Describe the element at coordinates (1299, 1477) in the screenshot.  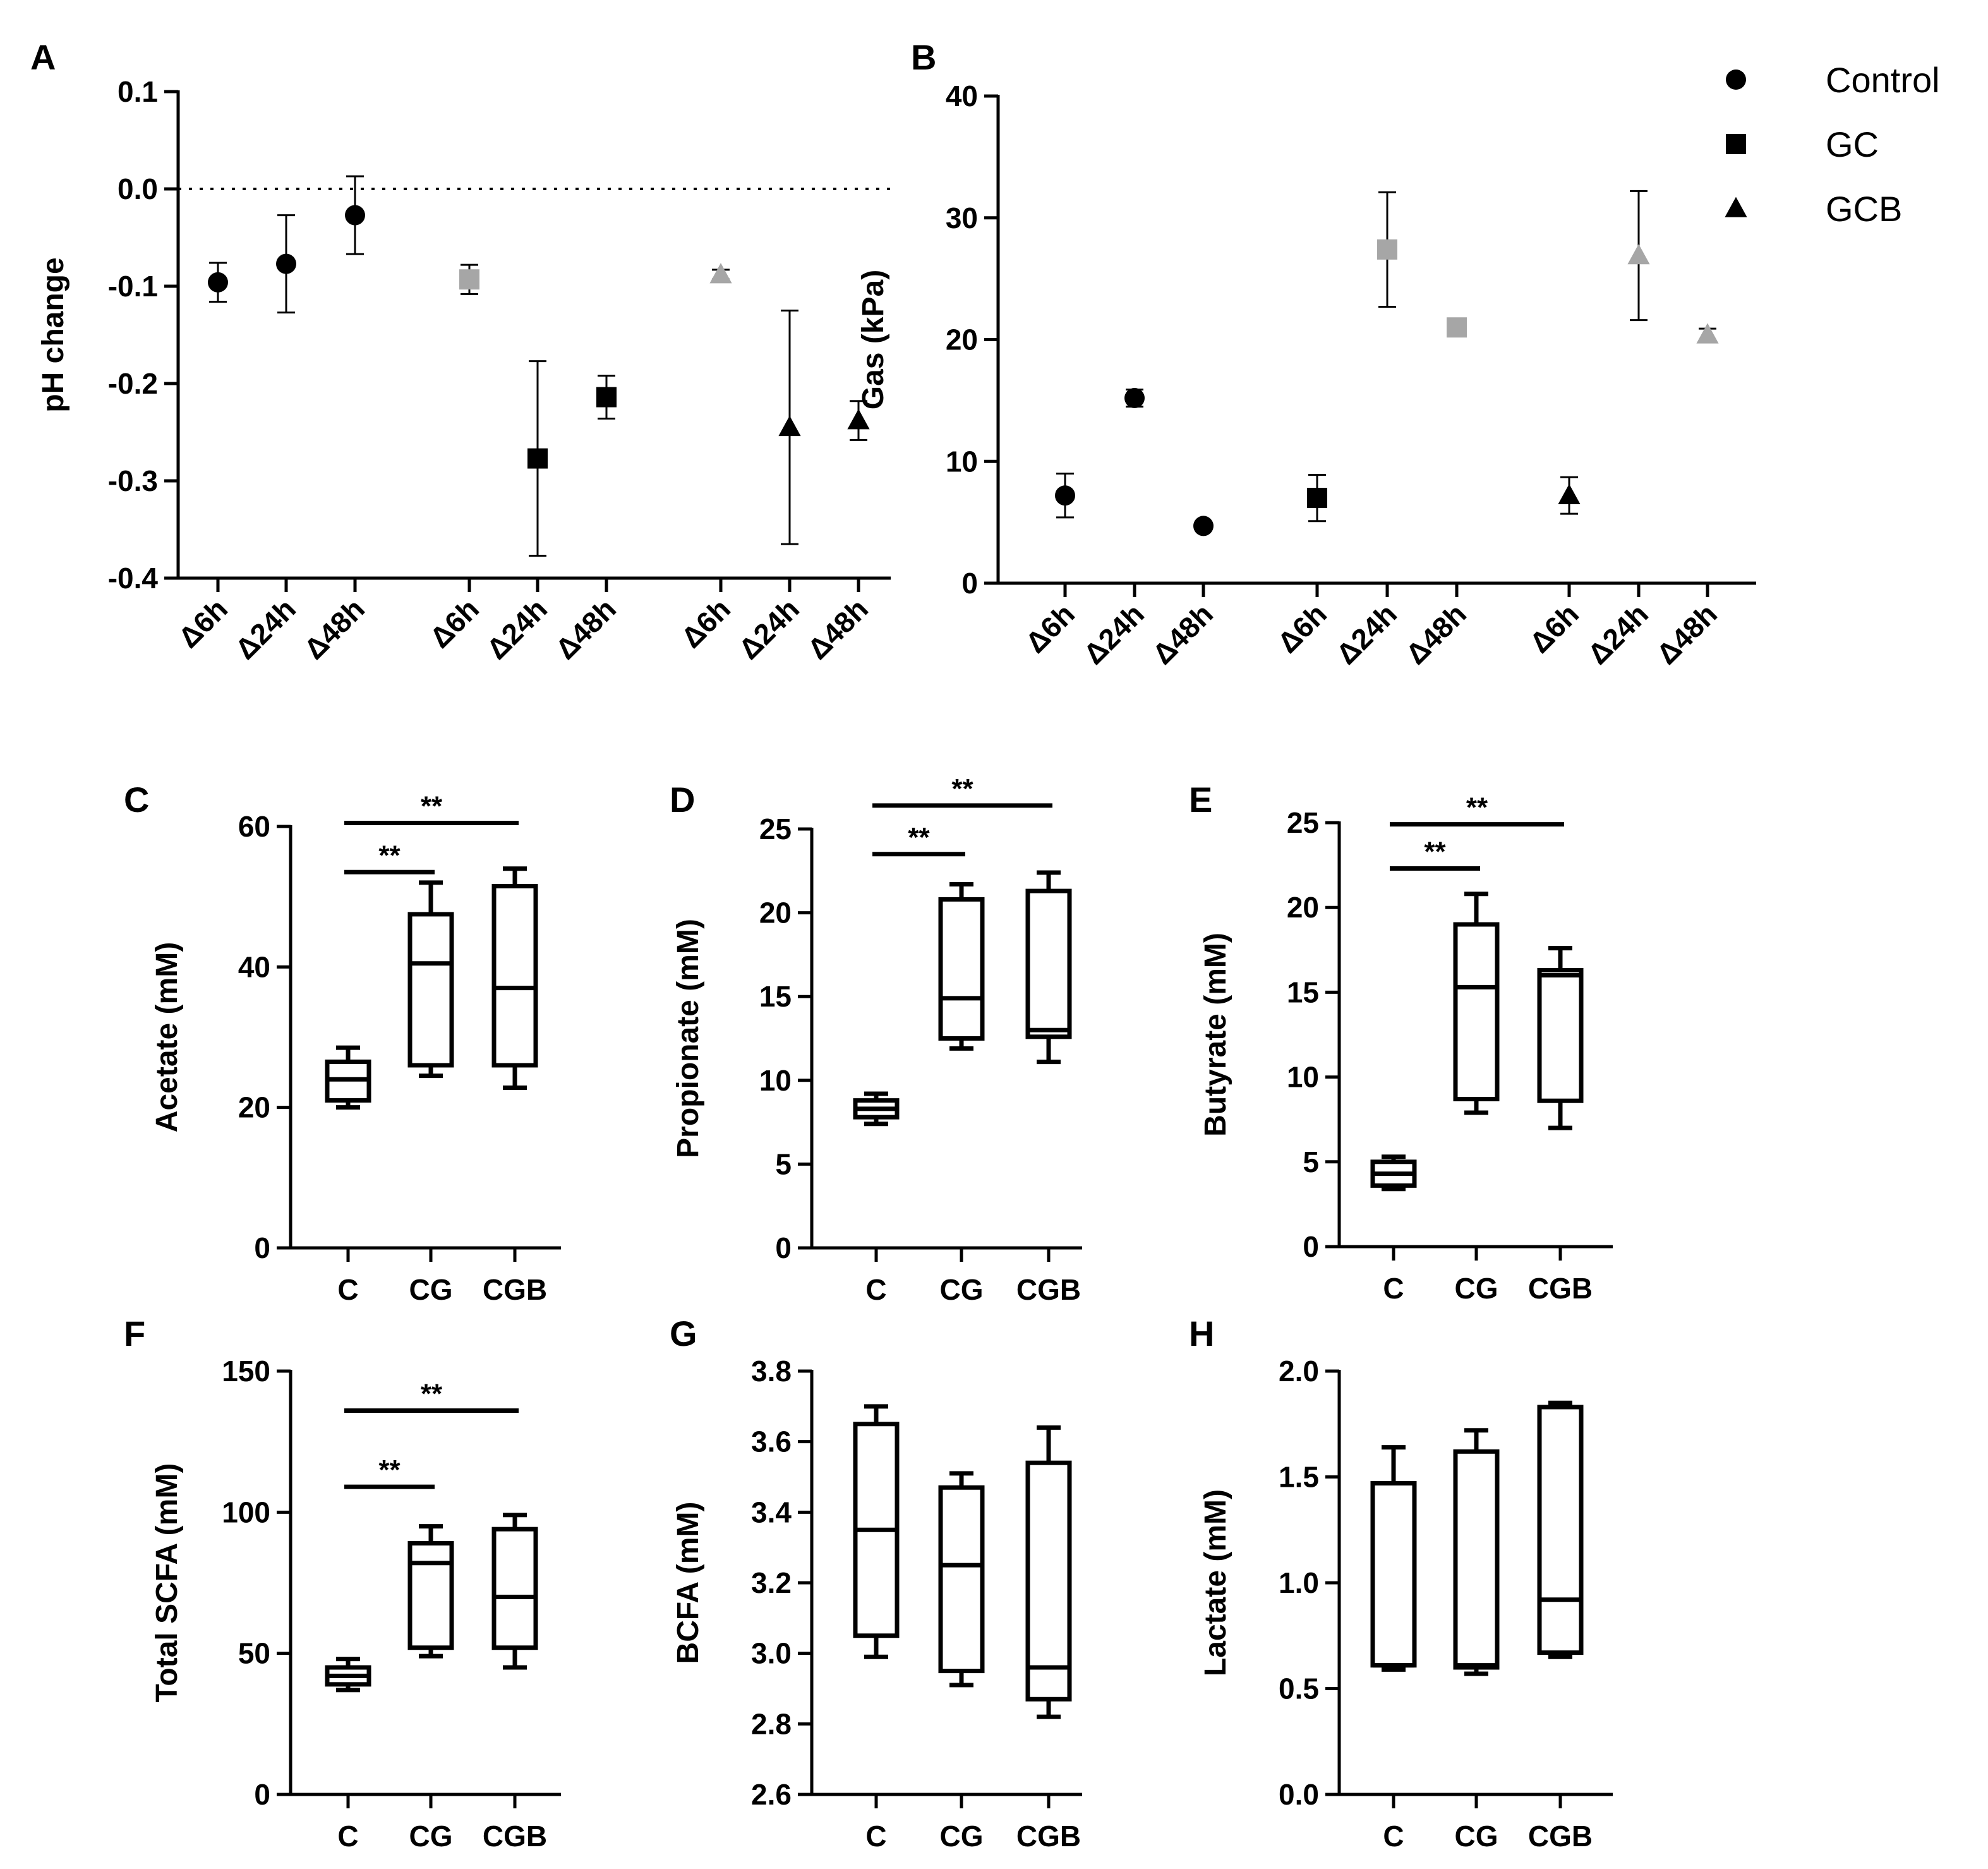
I see `y-tick-label: 1.5` at that location.